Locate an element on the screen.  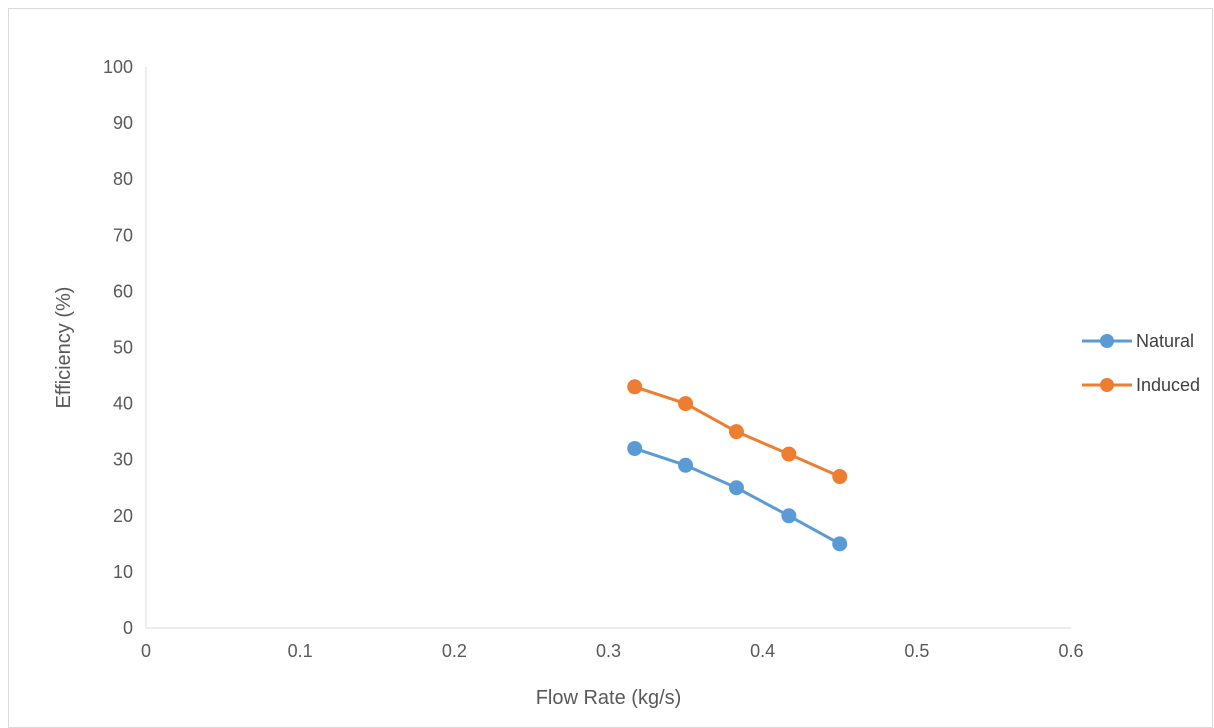
series-natural is located at coordinates (737, 496).